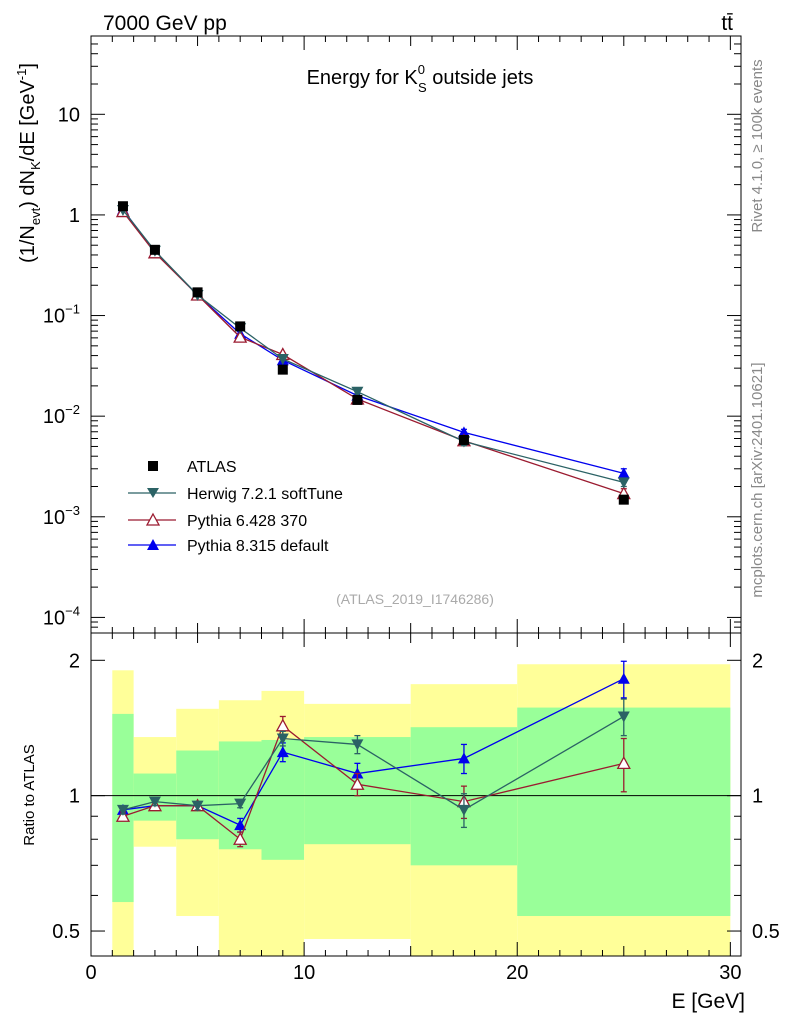 This screenshot has height=1024, width=786. What do you see at coordinates (766, 932) in the screenshot?
I see `ratio-y-tick-label-right: 0.5` at bounding box center [766, 932].